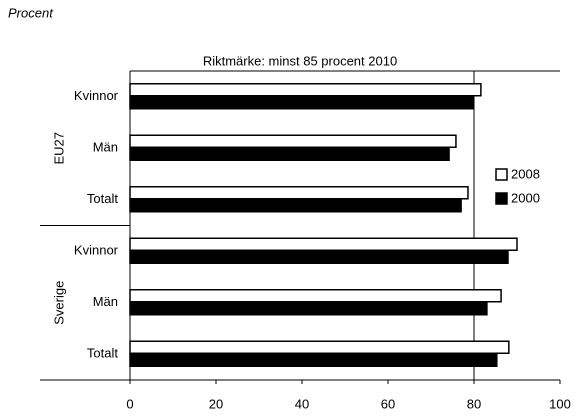 This screenshot has height=419, width=576. What do you see at coordinates (129, 403) in the screenshot?
I see `x-tick-label: 0` at bounding box center [129, 403].